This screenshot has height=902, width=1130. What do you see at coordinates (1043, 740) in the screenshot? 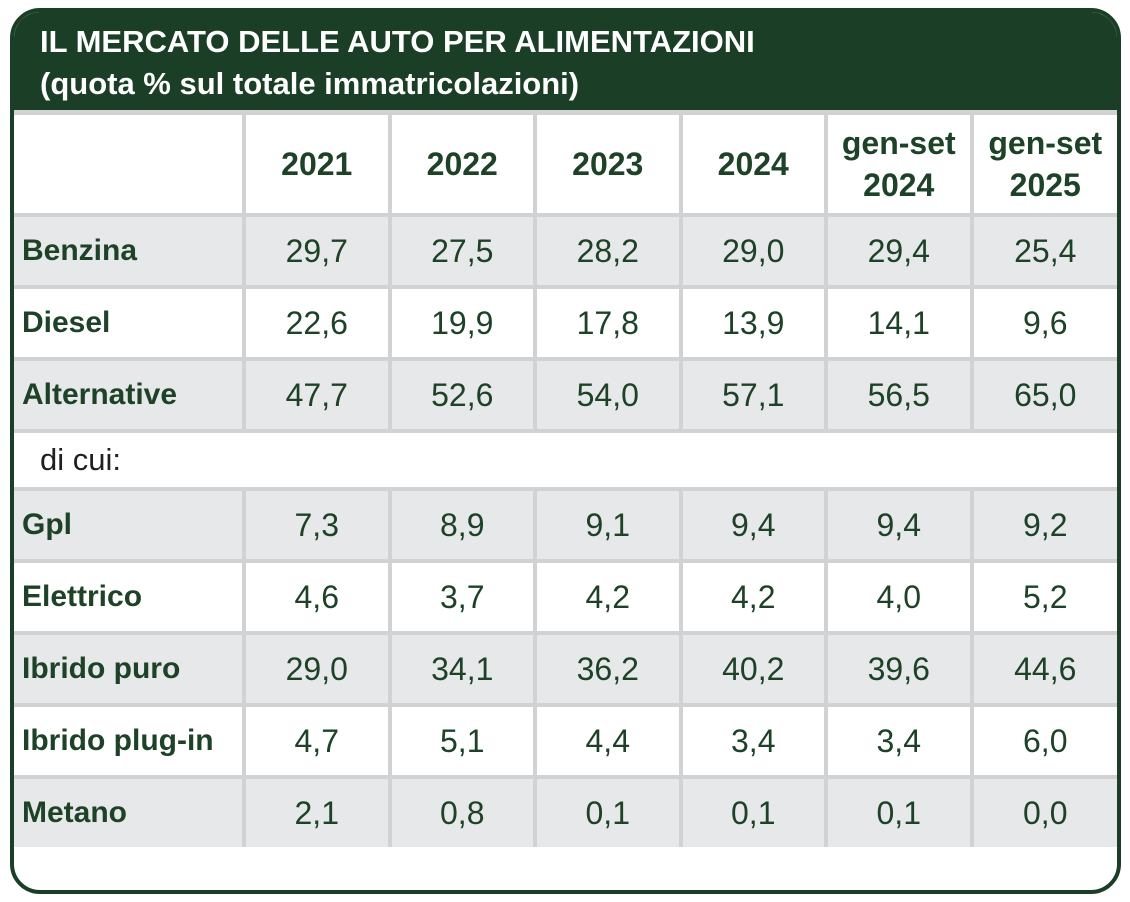
I see `cell-value: 6,0` at bounding box center [1043, 740].